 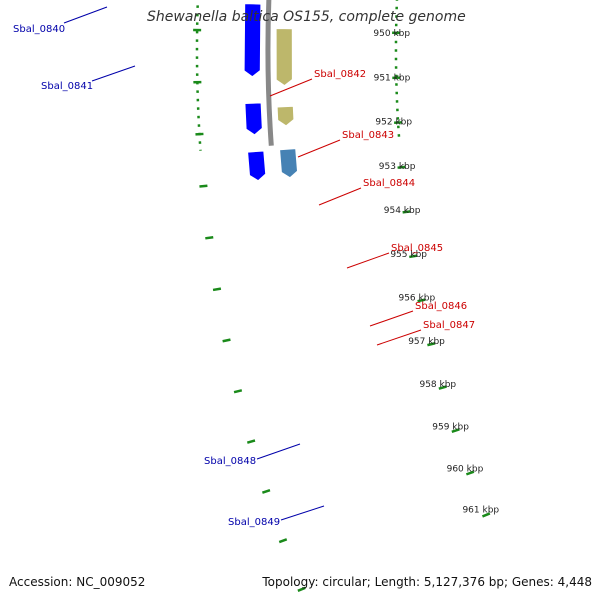 I want to click on tick-label: 959 kbp, so click(x=450, y=427).